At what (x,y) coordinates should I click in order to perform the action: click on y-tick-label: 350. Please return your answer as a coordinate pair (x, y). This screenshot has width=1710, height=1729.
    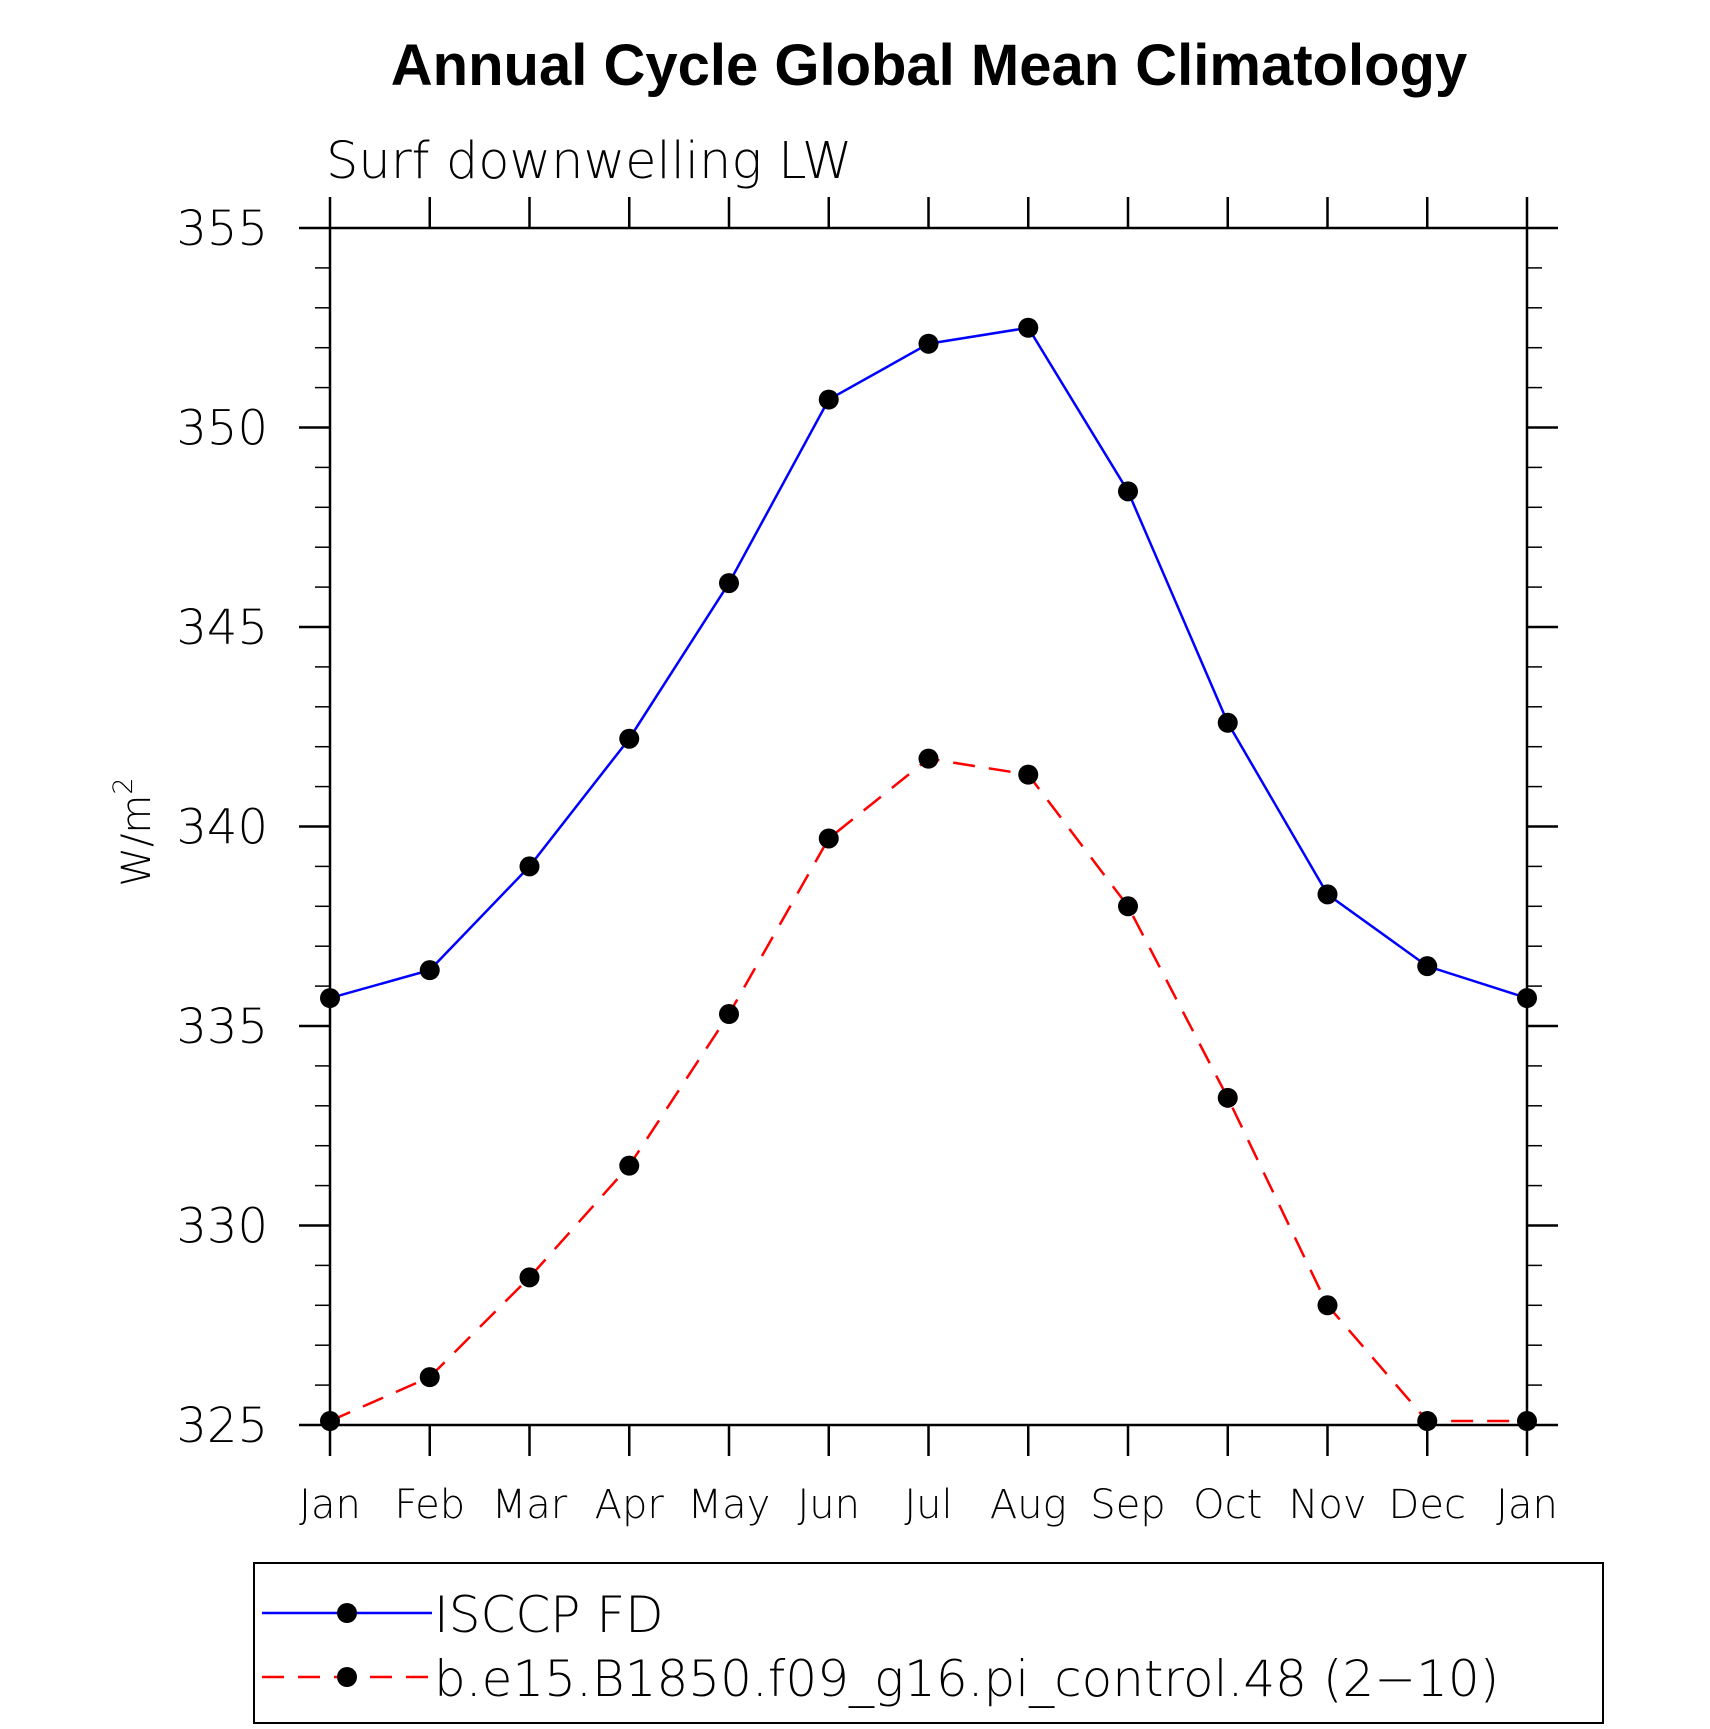
    Looking at the image, I should click on (222, 429).